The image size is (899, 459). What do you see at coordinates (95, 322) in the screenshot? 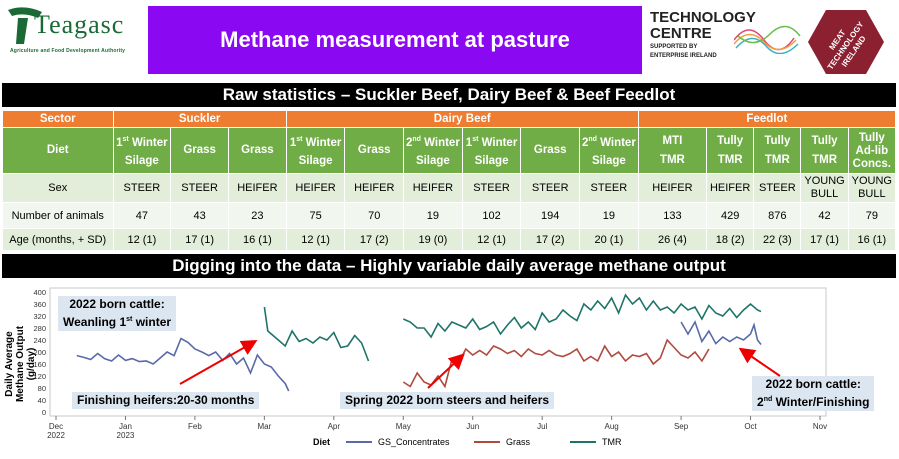
I see `callout1-line2-pre: Weanling 1` at bounding box center [95, 322].